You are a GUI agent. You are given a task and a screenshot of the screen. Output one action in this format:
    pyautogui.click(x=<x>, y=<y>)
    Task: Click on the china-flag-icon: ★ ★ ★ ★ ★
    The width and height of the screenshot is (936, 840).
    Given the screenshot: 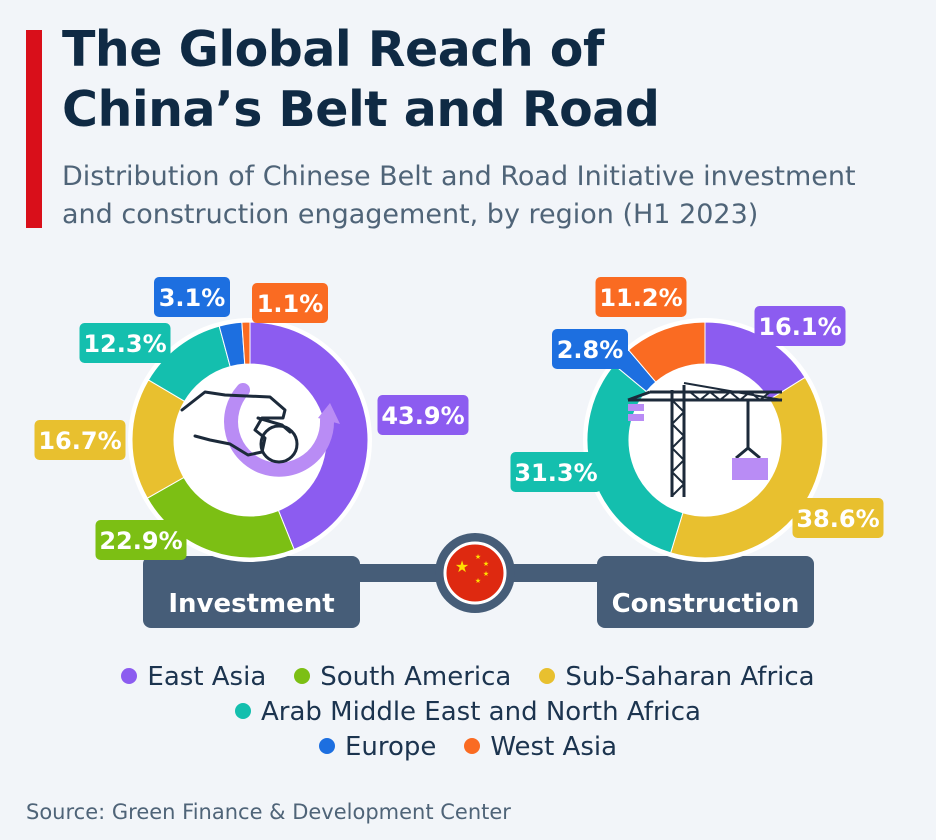 What is the action you would take?
    pyautogui.click(x=475, y=573)
    